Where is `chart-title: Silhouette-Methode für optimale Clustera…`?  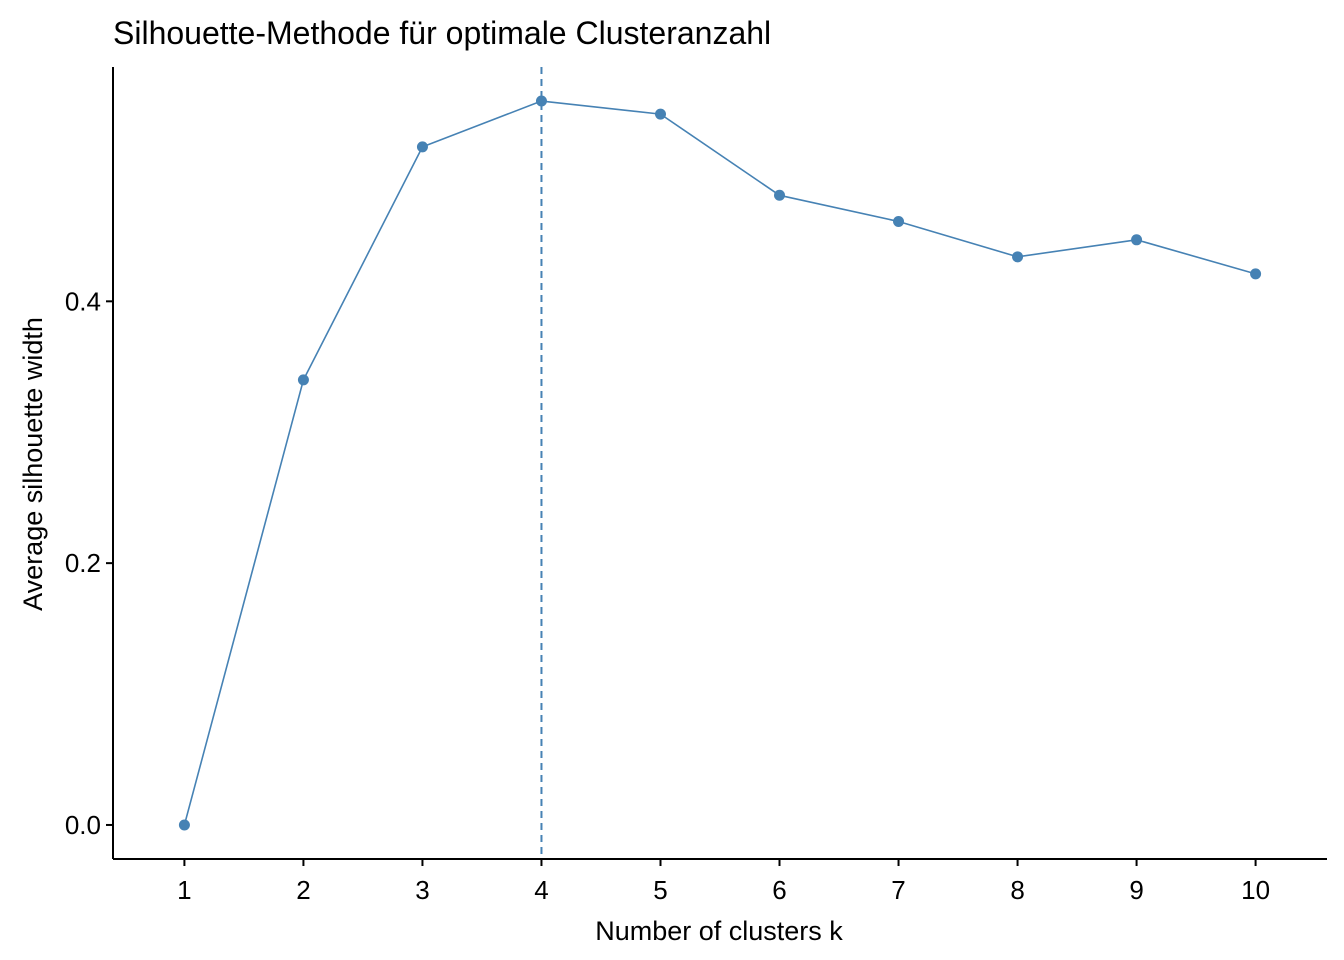
chart-title: Silhouette-Methode für optimale Clustera… is located at coordinates (442, 33).